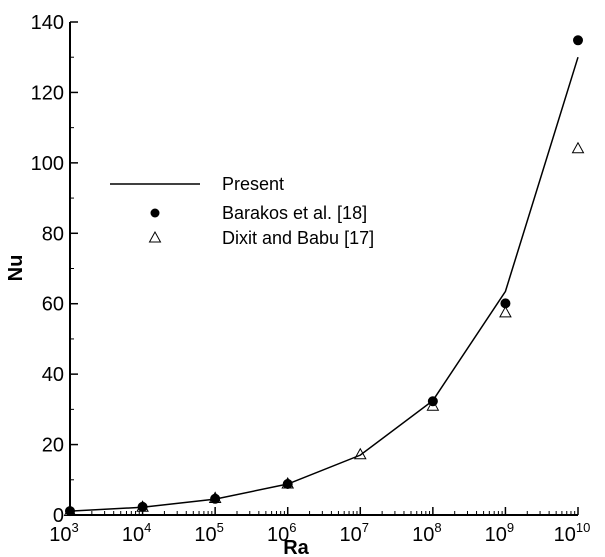 The height and width of the screenshot is (557, 605). Describe the element at coordinates (47, 164) in the screenshot. I see `y-tick-label: 100` at that location.